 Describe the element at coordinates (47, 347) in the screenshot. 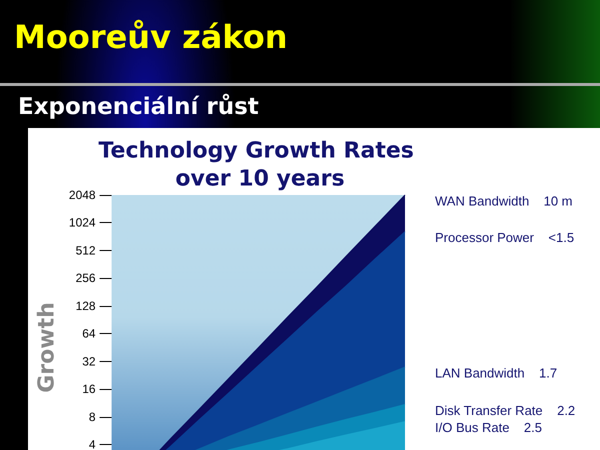

I see `y-axis-title: Growth` at that location.